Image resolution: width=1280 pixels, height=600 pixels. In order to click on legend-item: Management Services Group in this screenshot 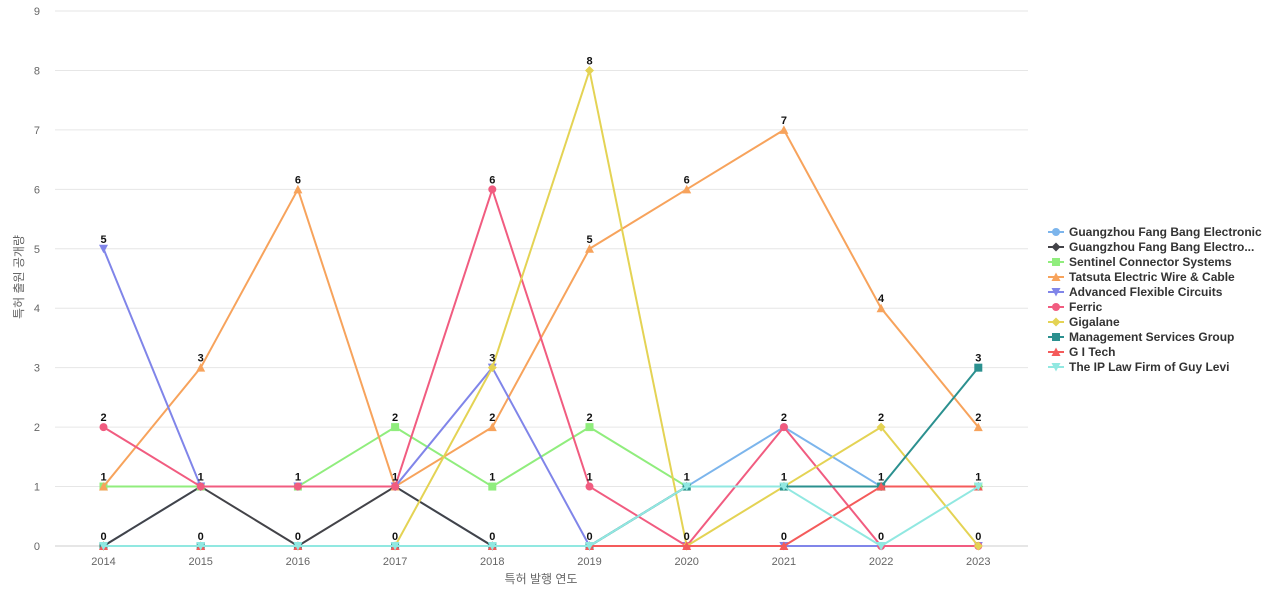, I will do `click(1155, 336)`.